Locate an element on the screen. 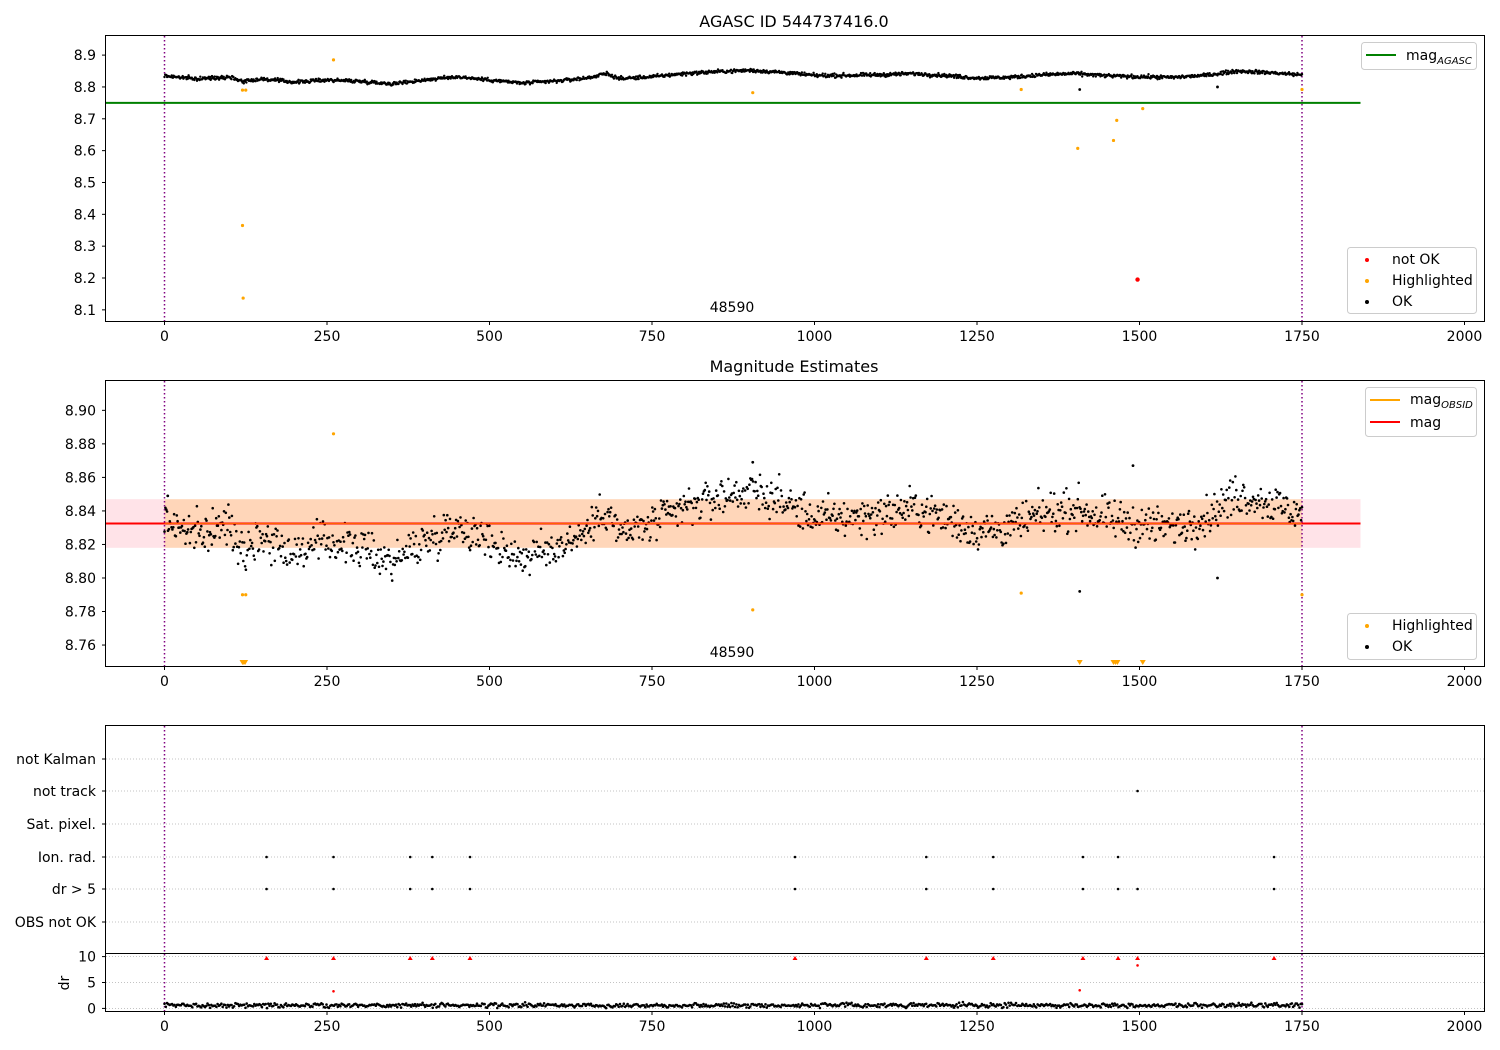  panel-mag-obsid-label: 48590 is located at coordinates (732, 653).